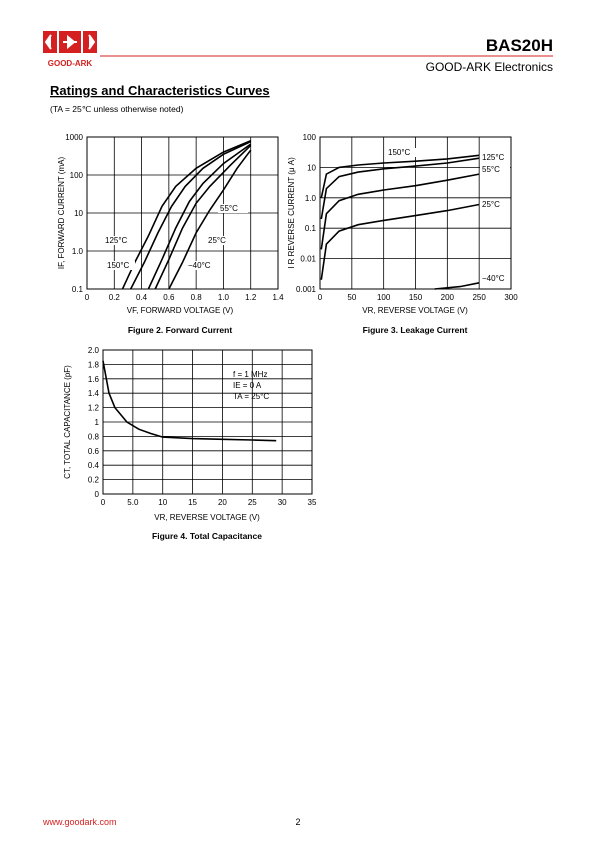 Image resolution: width=596 pixels, height=848 pixels. Describe the element at coordinates (180, 330) in the screenshot. I see `figure-caption: Figure 2. Forward Current` at that location.